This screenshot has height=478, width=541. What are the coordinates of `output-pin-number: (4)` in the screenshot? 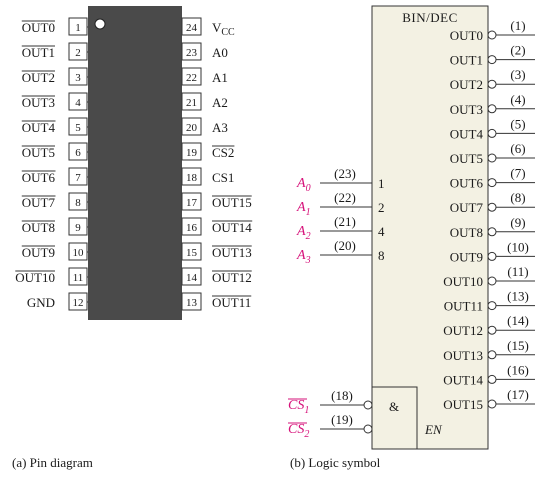 It's located at (517, 99).